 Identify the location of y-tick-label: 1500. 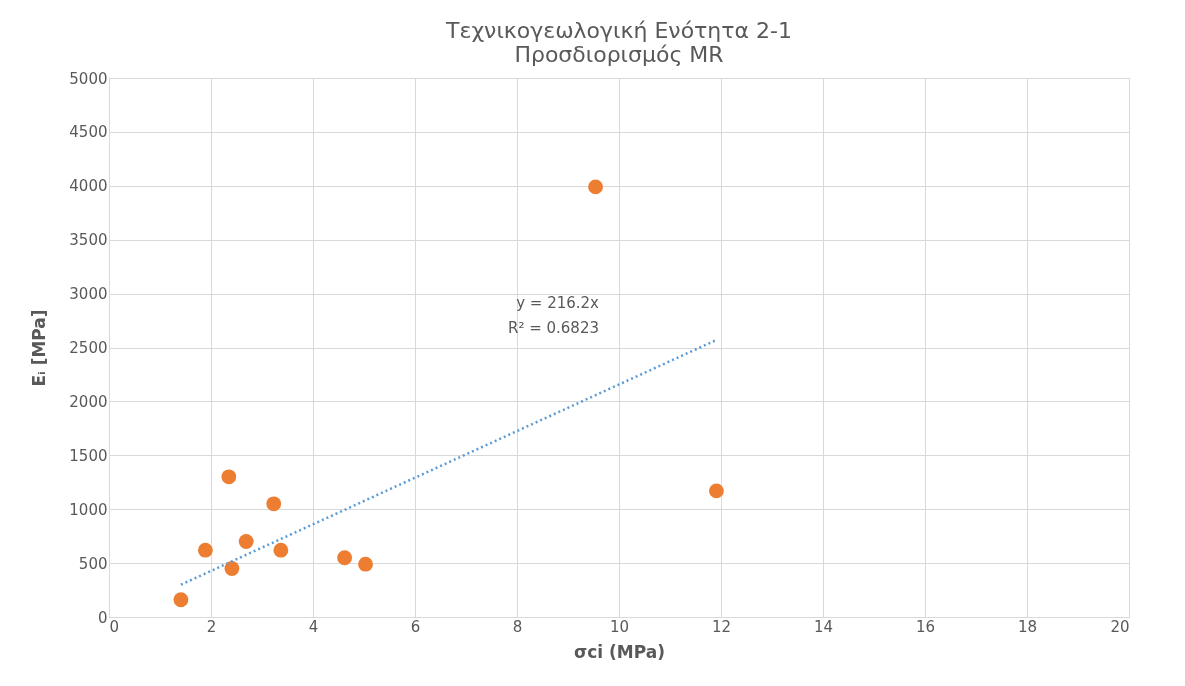
(88, 455).